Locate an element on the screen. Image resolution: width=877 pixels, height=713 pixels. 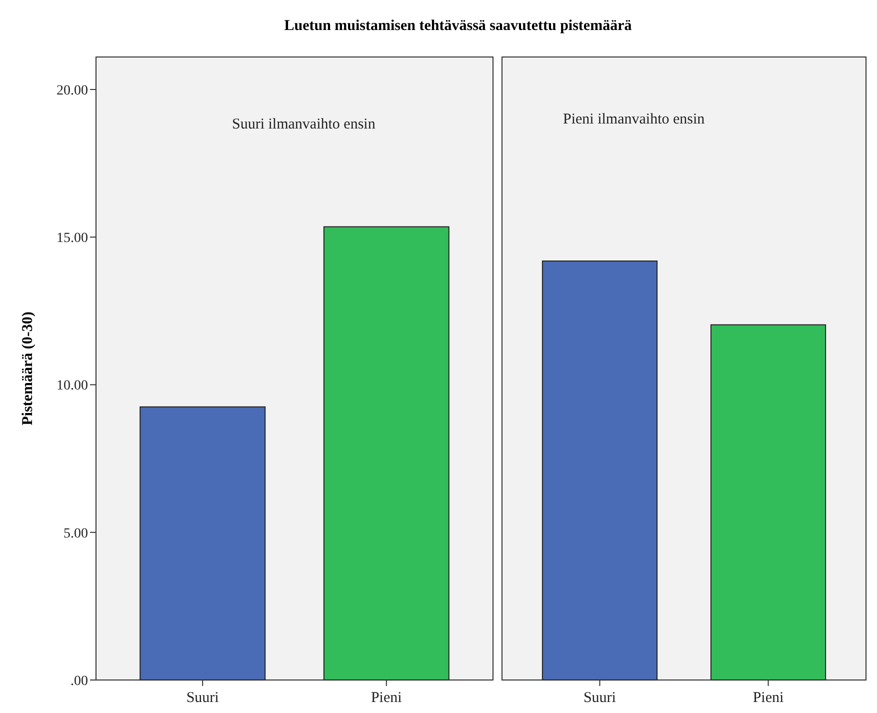
y-tick-label: 10.00 is located at coordinates (72, 386).